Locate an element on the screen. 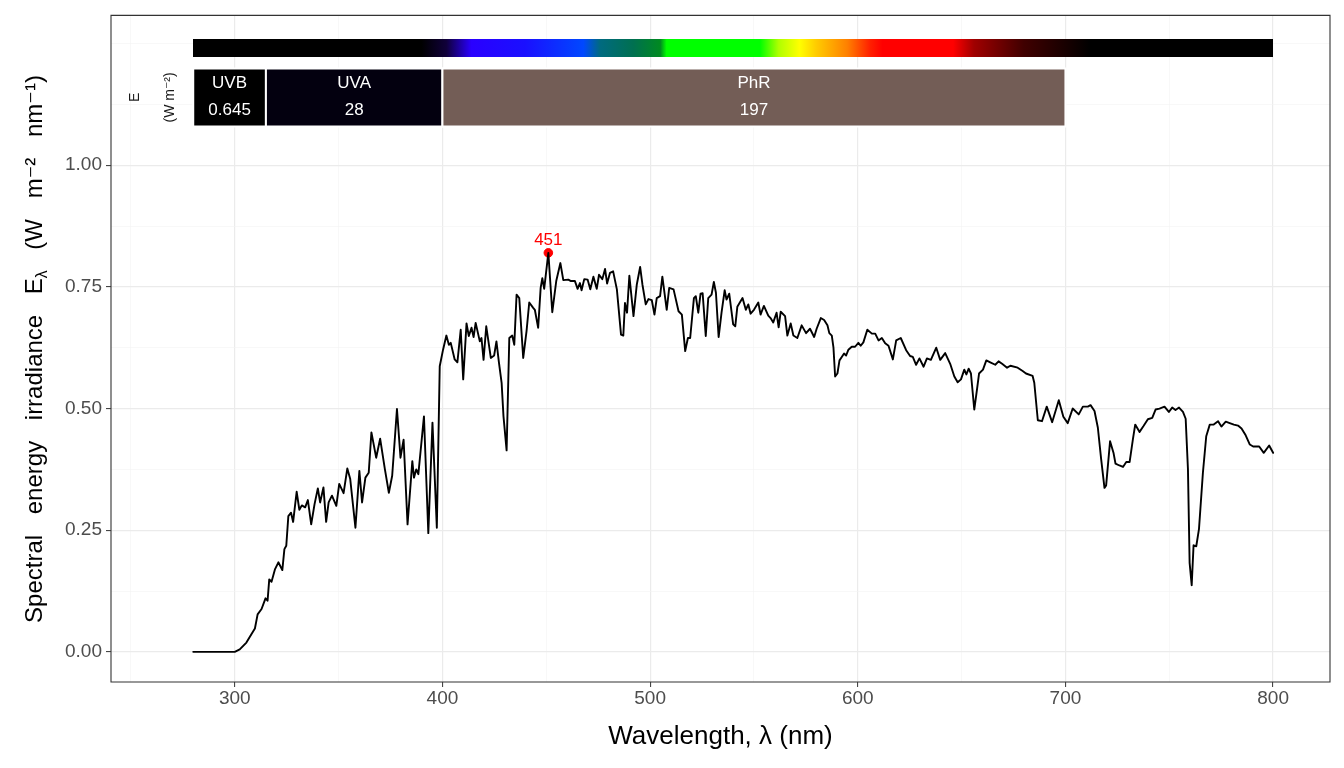 This screenshot has height=768, width=1344. x-tick-label: 700 is located at coordinates (1065, 697).